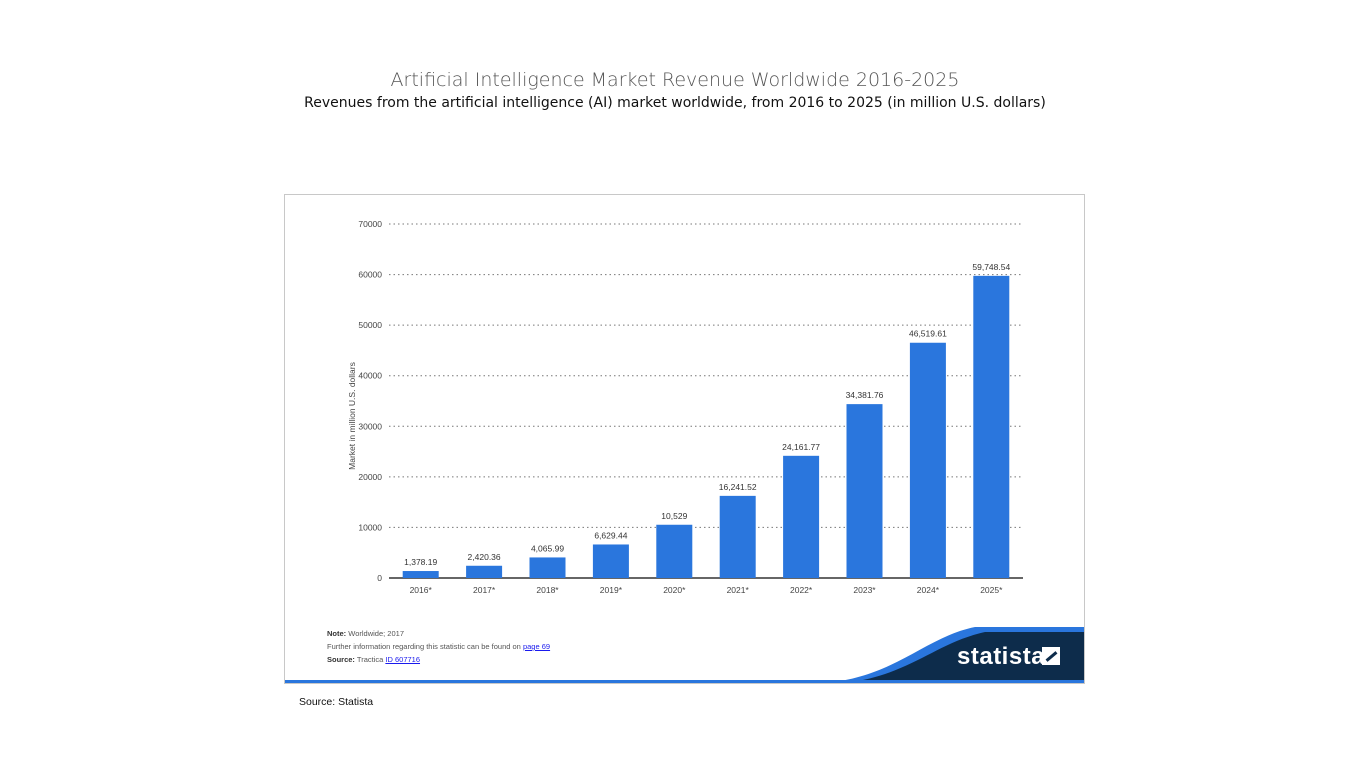 The height and width of the screenshot is (760, 1350). I want to click on y-tick-label: 0, so click(379, 578).